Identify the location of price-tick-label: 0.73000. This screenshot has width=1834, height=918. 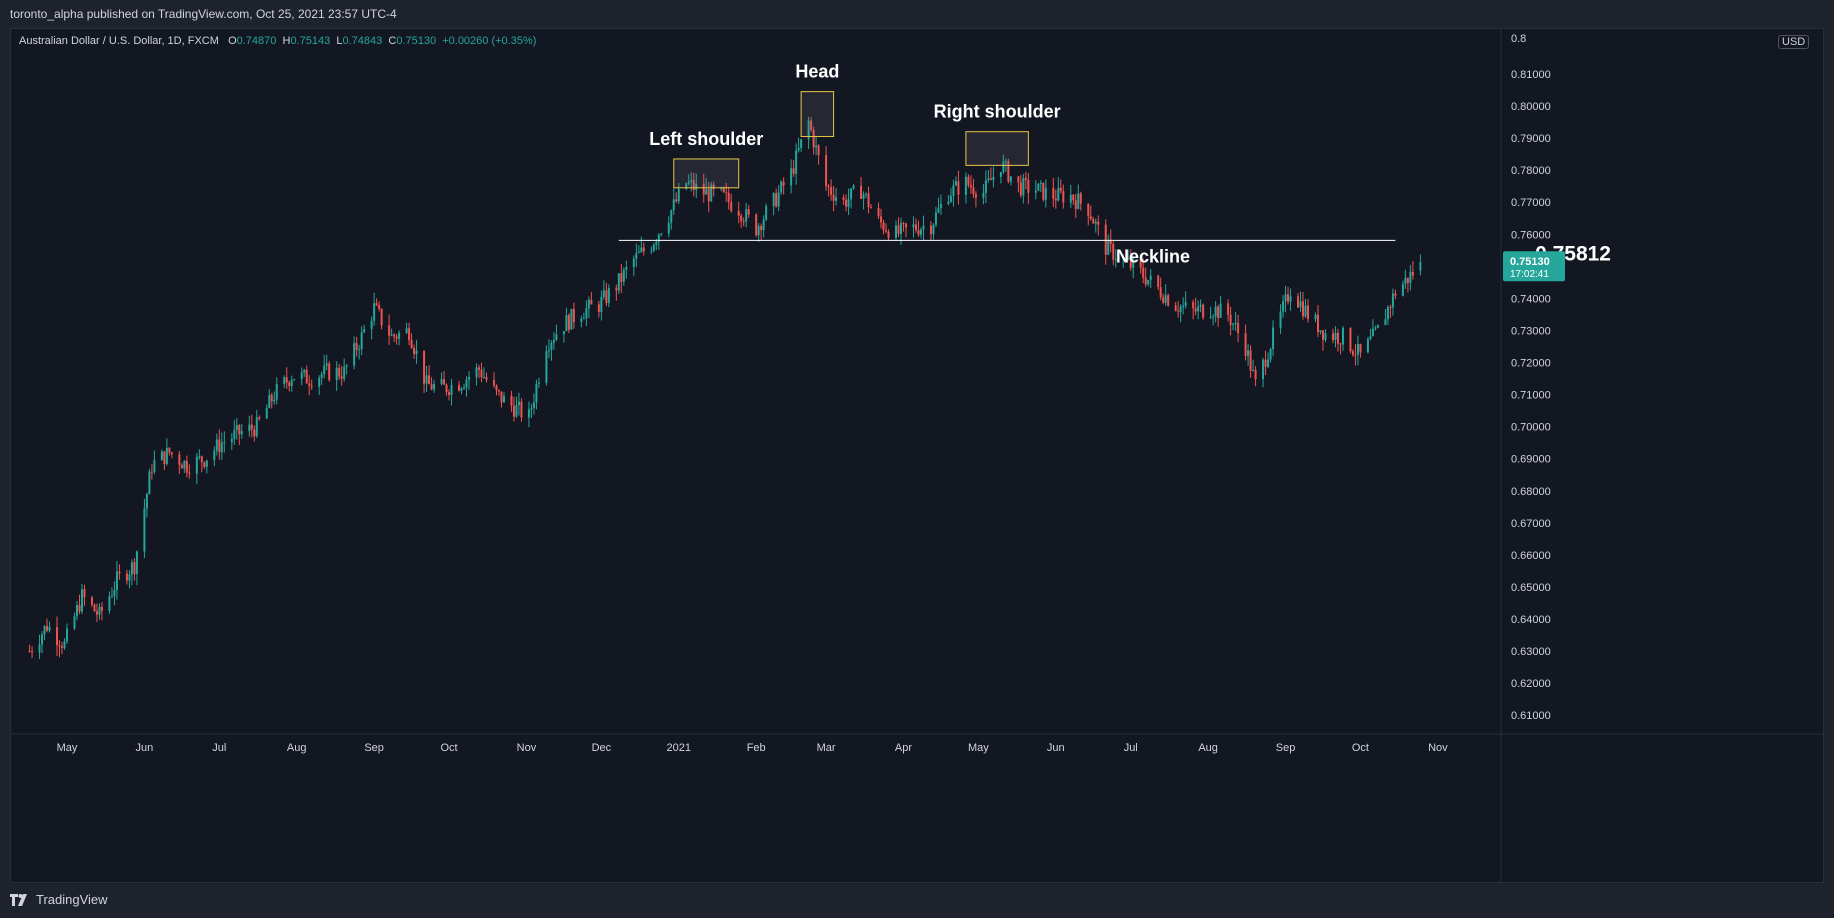
(1531, 331).